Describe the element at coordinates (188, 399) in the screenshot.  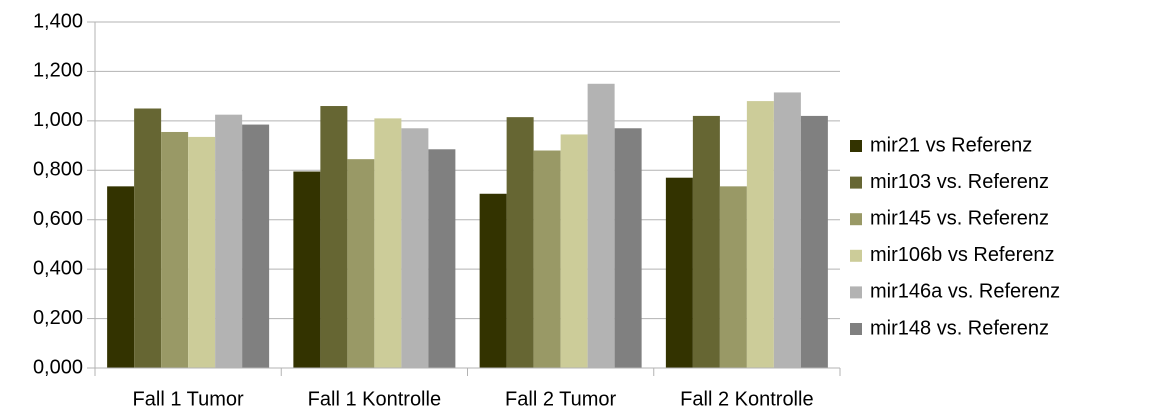
I see `x-tick-label: Fall 1 Tumor` at that location.